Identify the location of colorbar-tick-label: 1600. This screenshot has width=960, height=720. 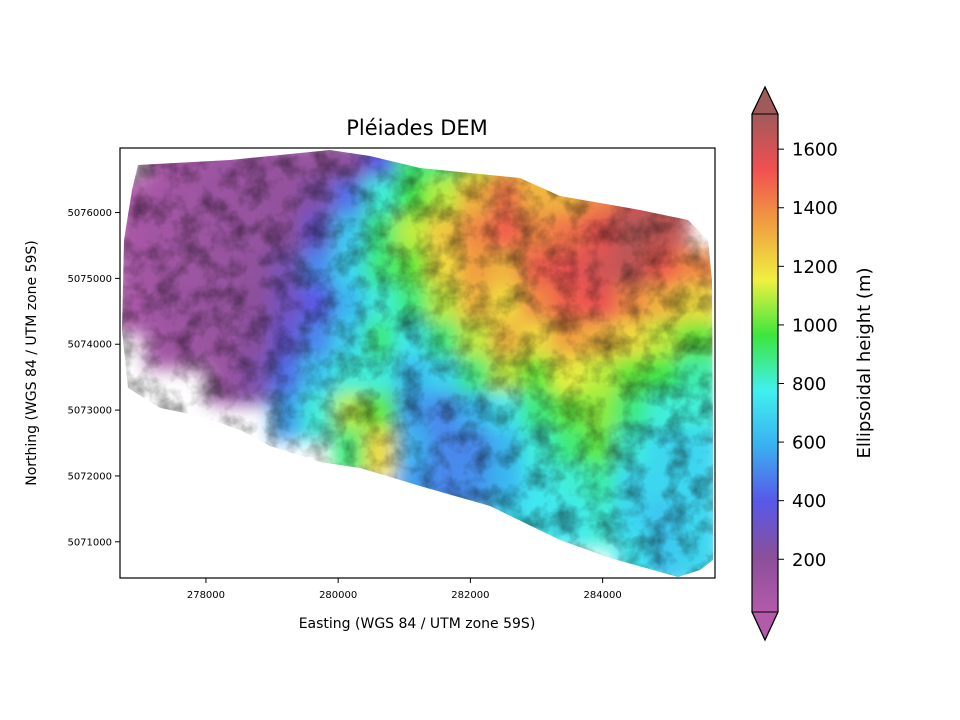
(815, 150).